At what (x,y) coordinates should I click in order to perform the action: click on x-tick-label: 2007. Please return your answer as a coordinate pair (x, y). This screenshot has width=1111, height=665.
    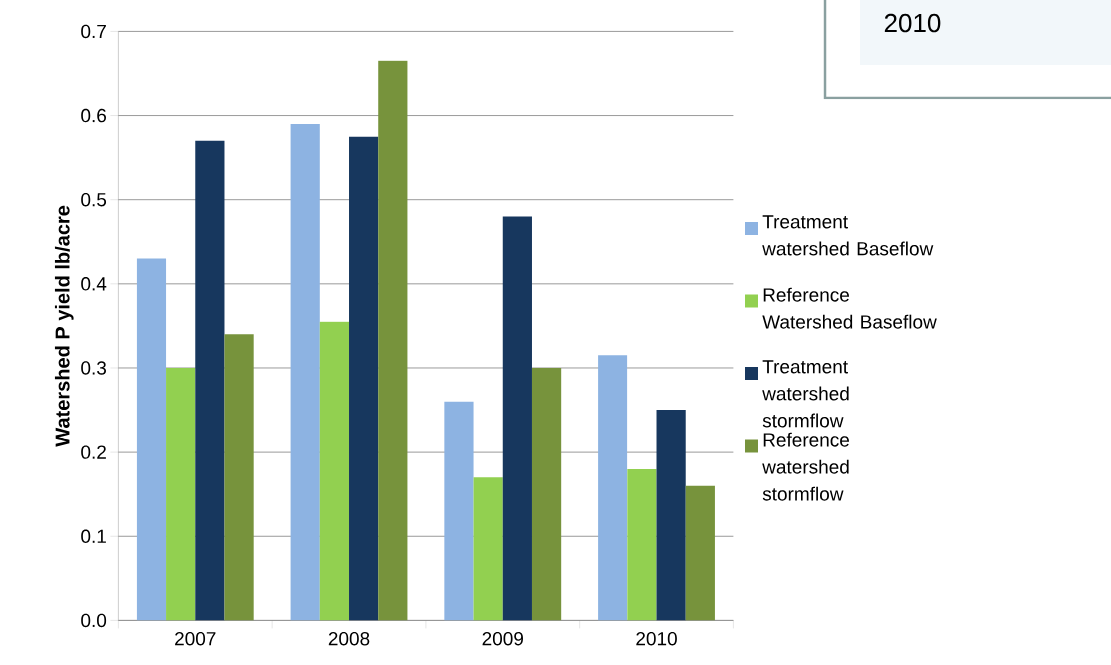
    Looking at the image, I should click on (195, 638).